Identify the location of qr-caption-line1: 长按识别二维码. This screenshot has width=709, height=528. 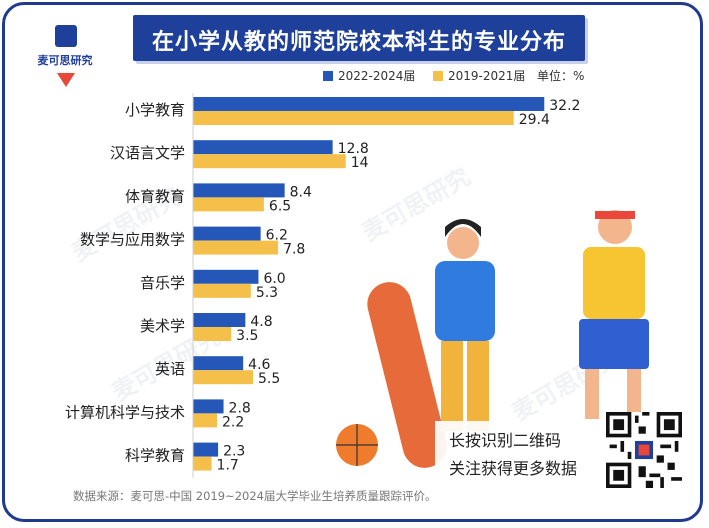
(505, 440).